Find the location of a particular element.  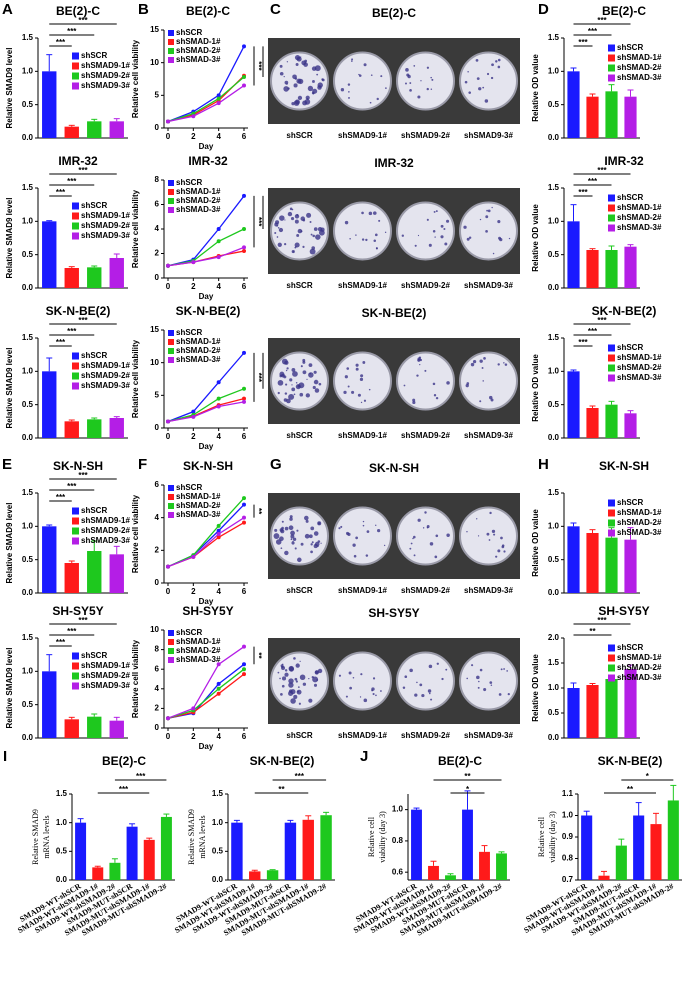

plate-label: shSCR is located at coordinates (299, 735).